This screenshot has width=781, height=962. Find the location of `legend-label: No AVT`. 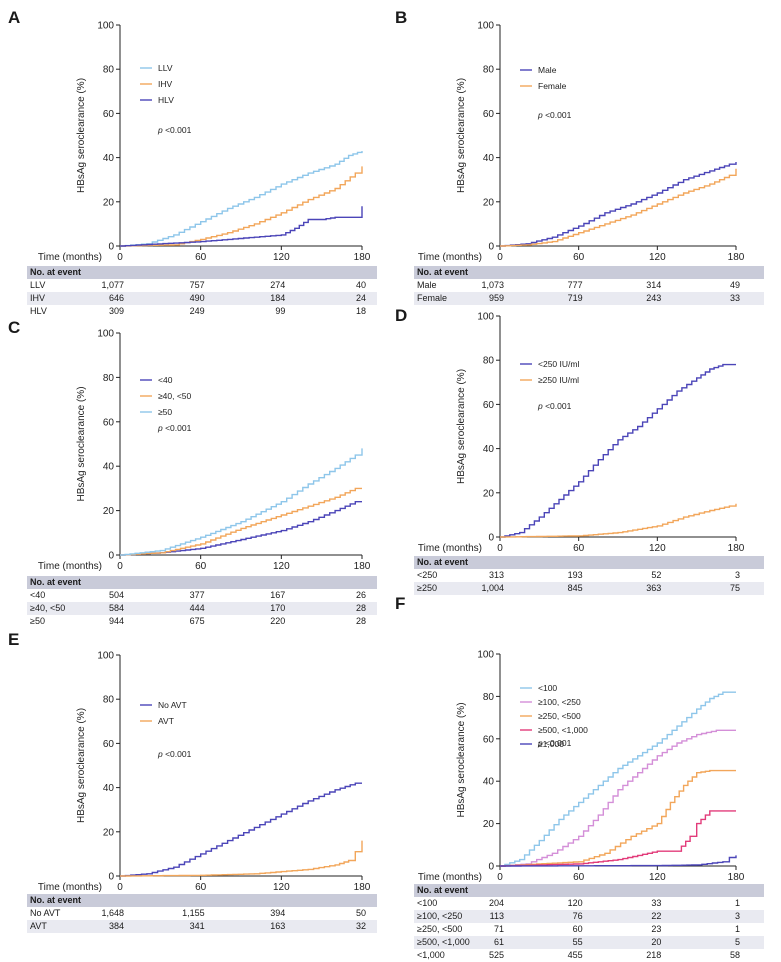

legend-label: No AVT is located at coordinates (172, 705).